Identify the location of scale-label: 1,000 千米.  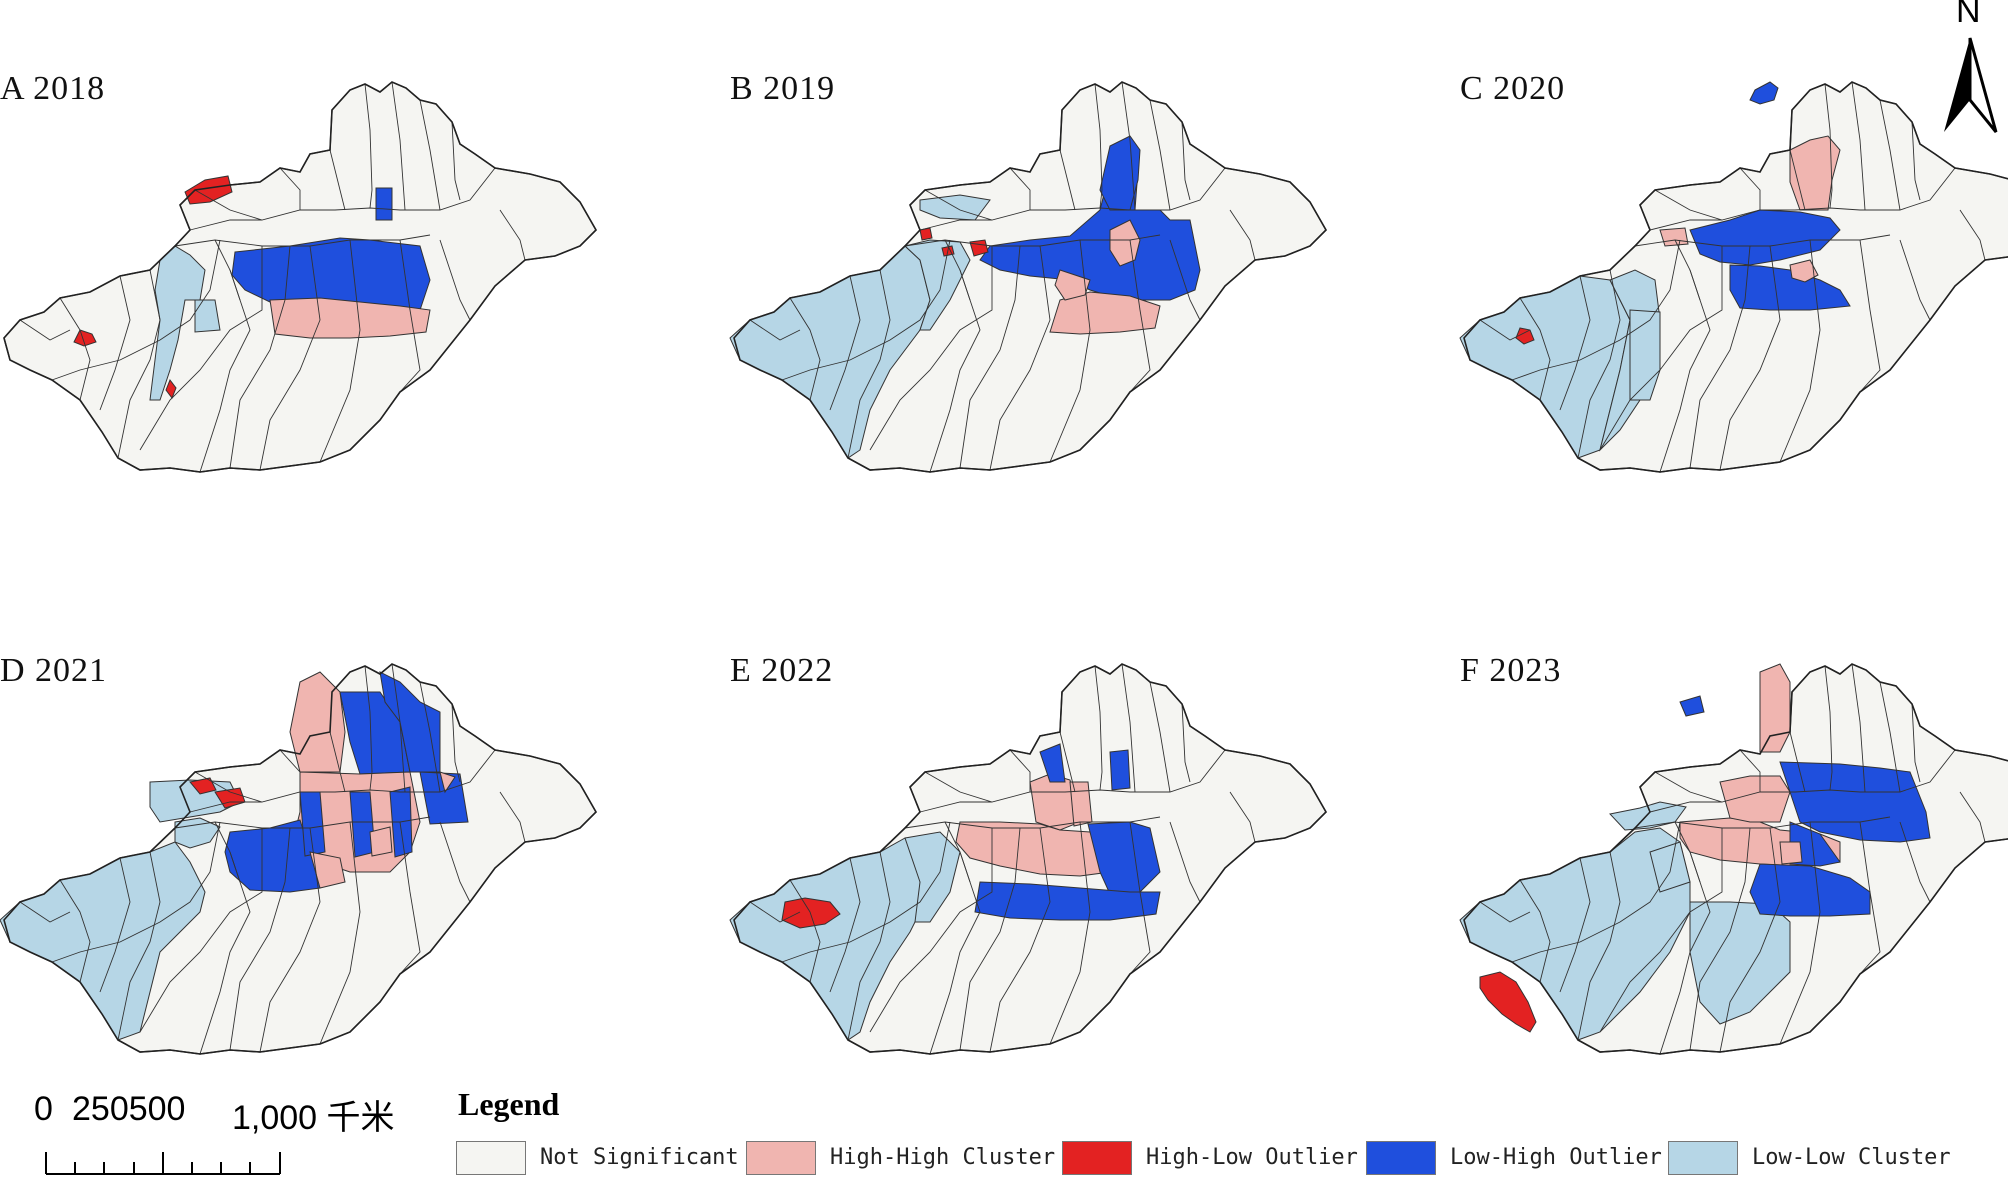
(313, 1118).